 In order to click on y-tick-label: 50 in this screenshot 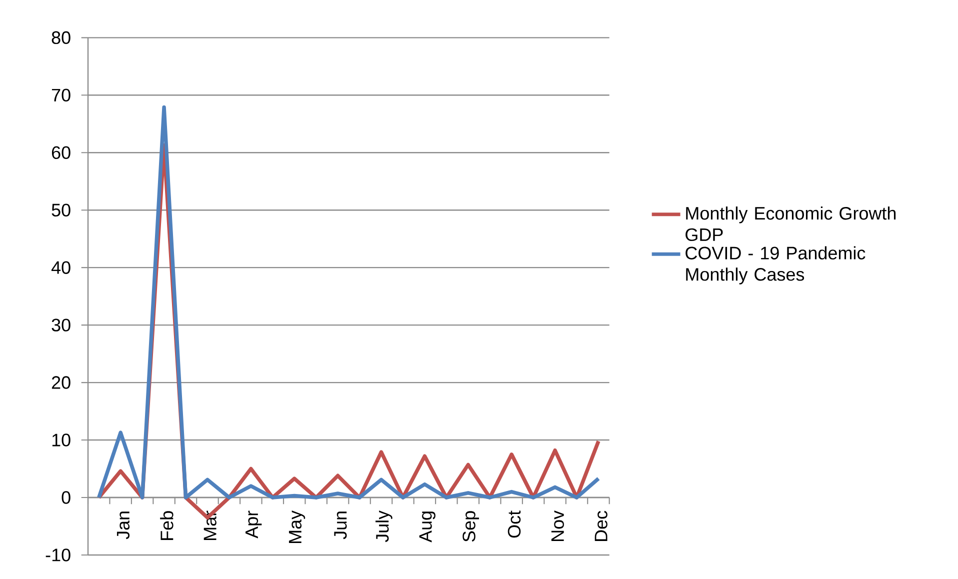, I will do `click(61, 210)`.